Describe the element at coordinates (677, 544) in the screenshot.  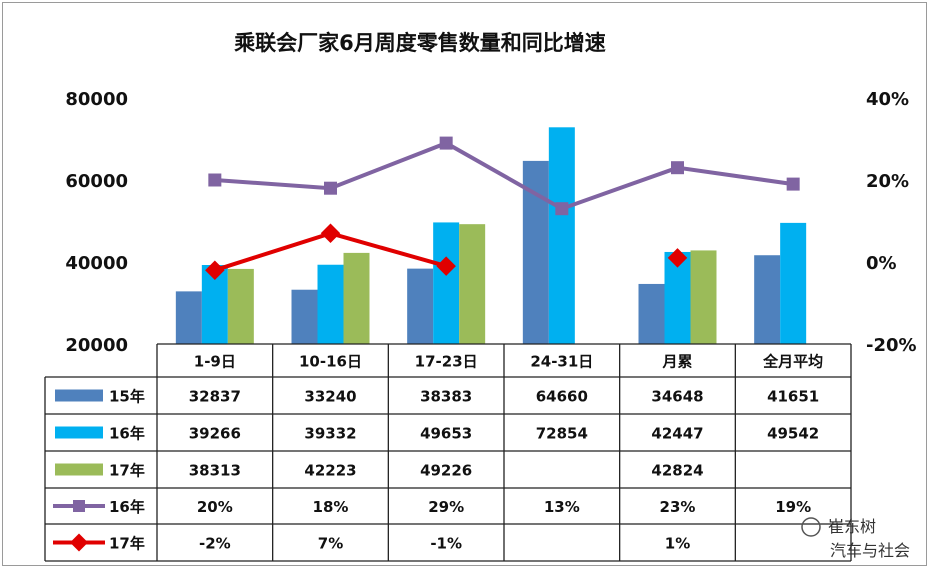
I see `table-cell: 1%` at that location.